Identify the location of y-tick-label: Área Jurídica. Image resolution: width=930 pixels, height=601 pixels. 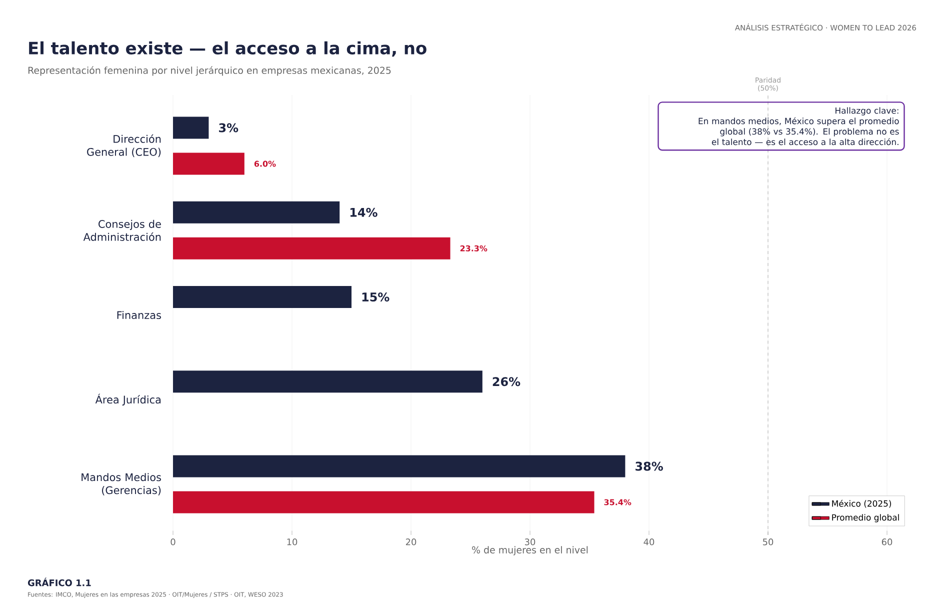
(128, 400).